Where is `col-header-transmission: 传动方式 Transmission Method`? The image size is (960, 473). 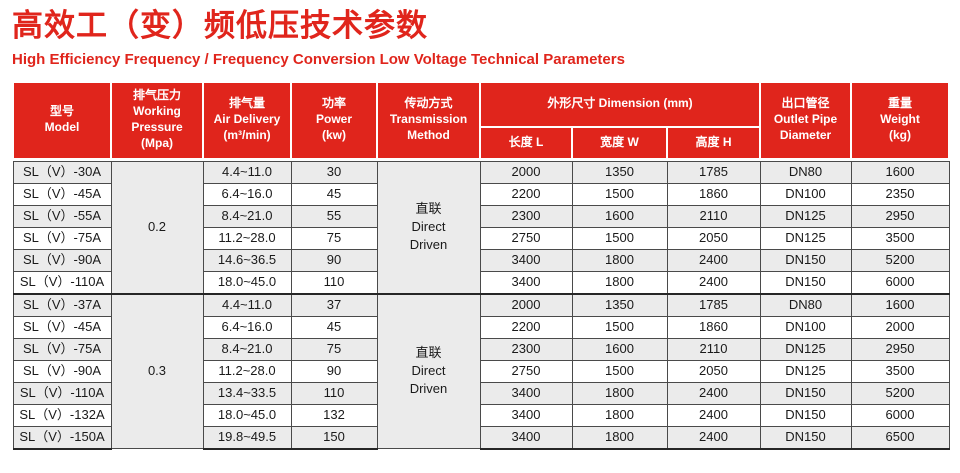
col-header-transmission: 传动方式 Transmission Method is located at coordinates (428, 120).